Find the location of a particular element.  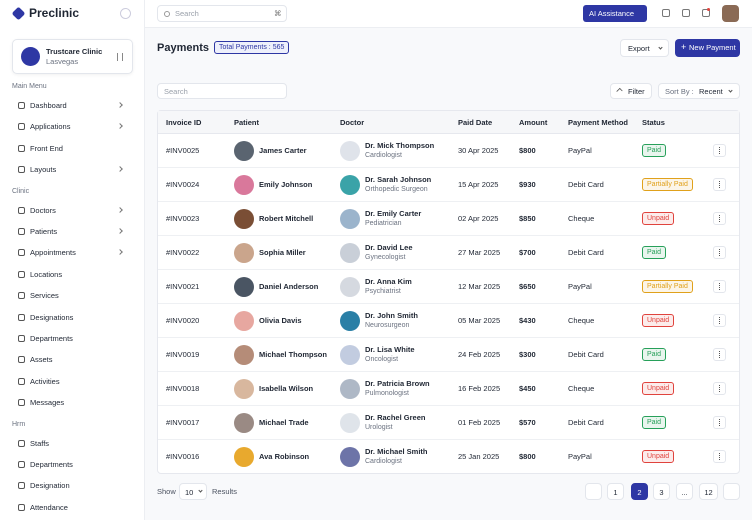

menu-item: Designations is located at coordinates (72, 318).